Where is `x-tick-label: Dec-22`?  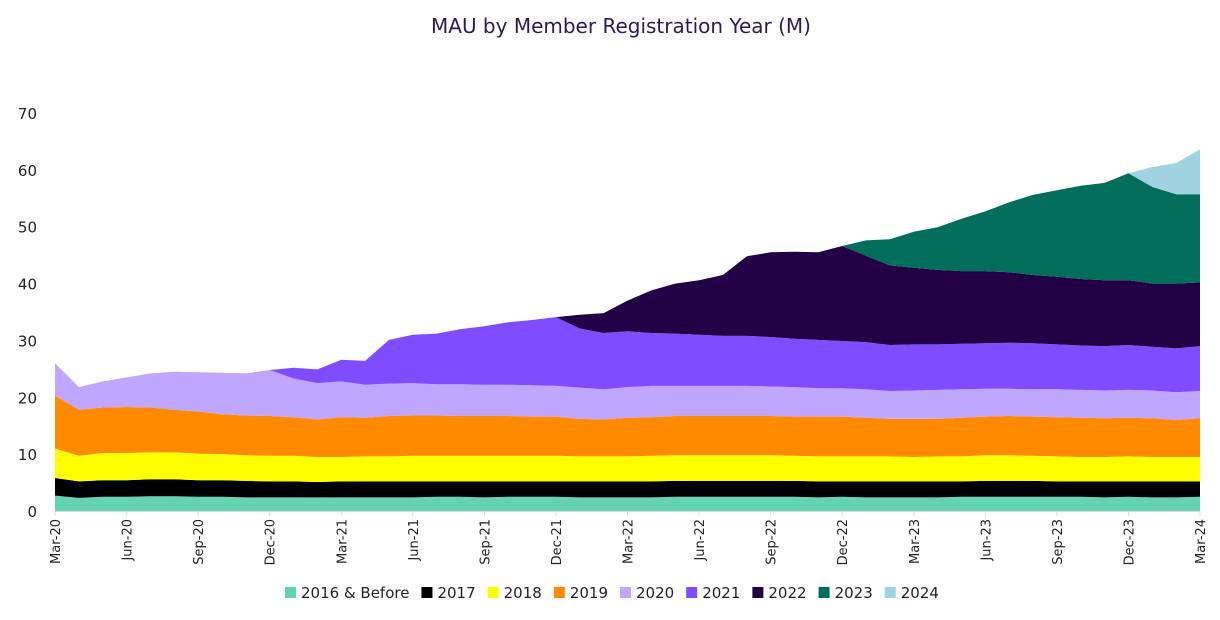 x-tick-label: Dec-22 is located at coordinates (843, 542).